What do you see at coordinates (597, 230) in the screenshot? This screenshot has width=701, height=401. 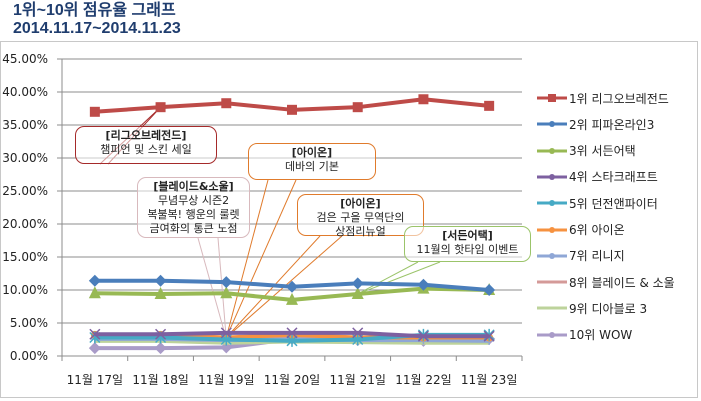 I see `legend-label: 6위 아이온` at bounding box center [597, 230].